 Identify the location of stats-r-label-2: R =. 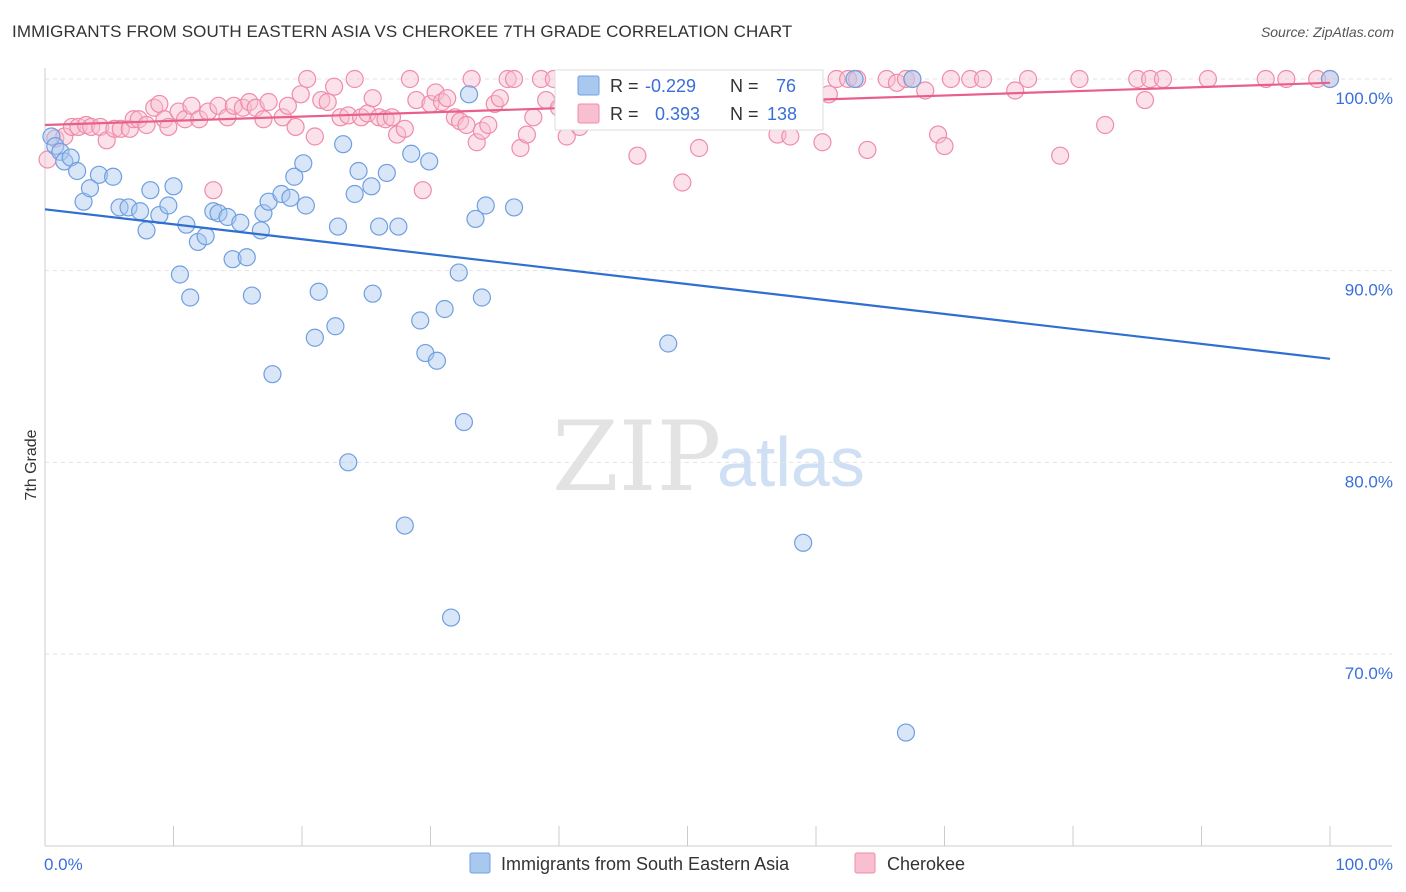
(624, 114).